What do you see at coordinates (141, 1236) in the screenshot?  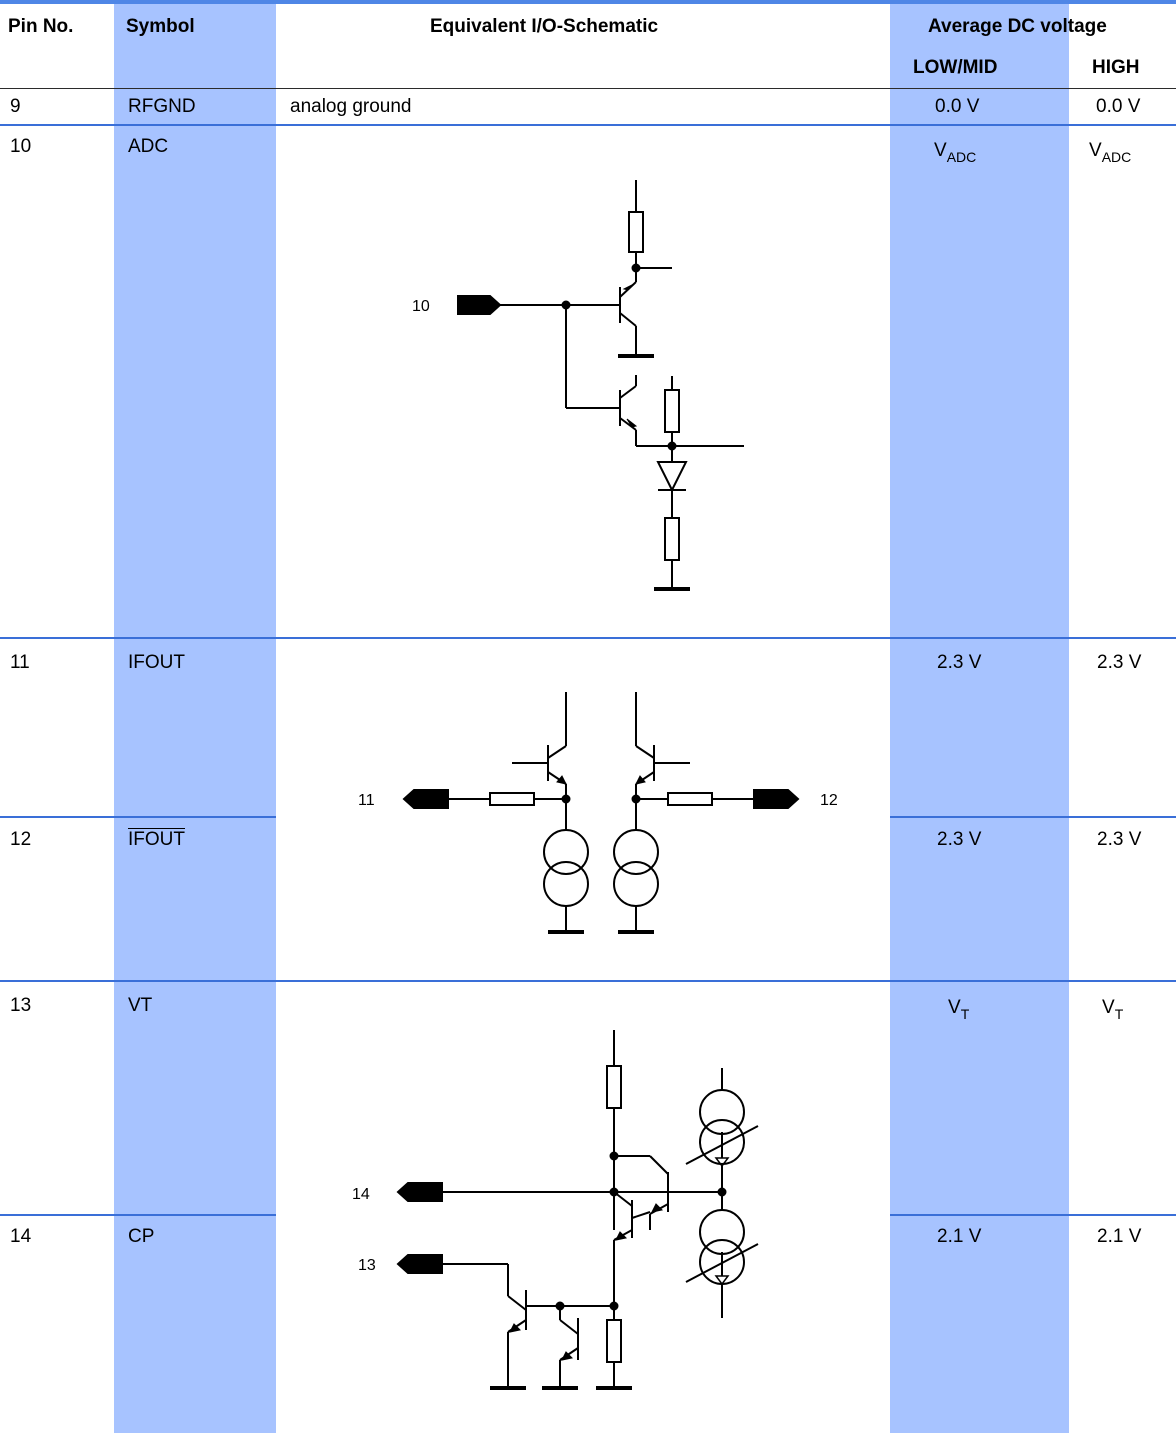 I see `symbol-cp: CP` at bounding box center [141, 1236].